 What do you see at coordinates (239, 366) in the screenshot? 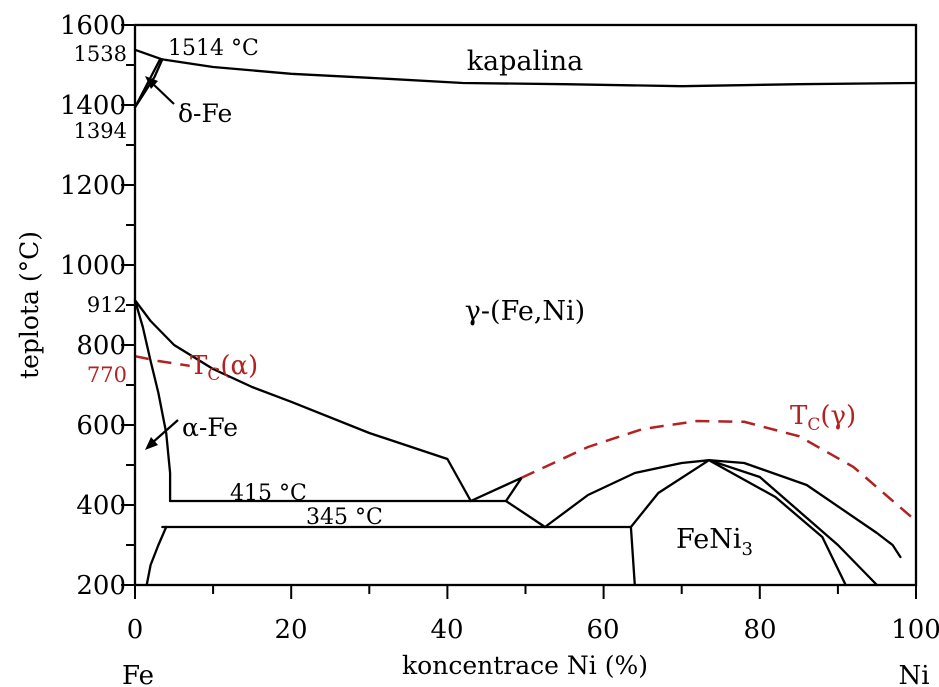
I see `tc-alpha-arg: (α)` at bounding box center [239, 366].